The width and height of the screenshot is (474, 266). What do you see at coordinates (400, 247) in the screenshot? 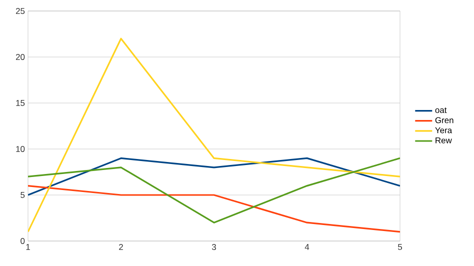
I see `x-tick-label: 5` at bounding box center [400, 247].